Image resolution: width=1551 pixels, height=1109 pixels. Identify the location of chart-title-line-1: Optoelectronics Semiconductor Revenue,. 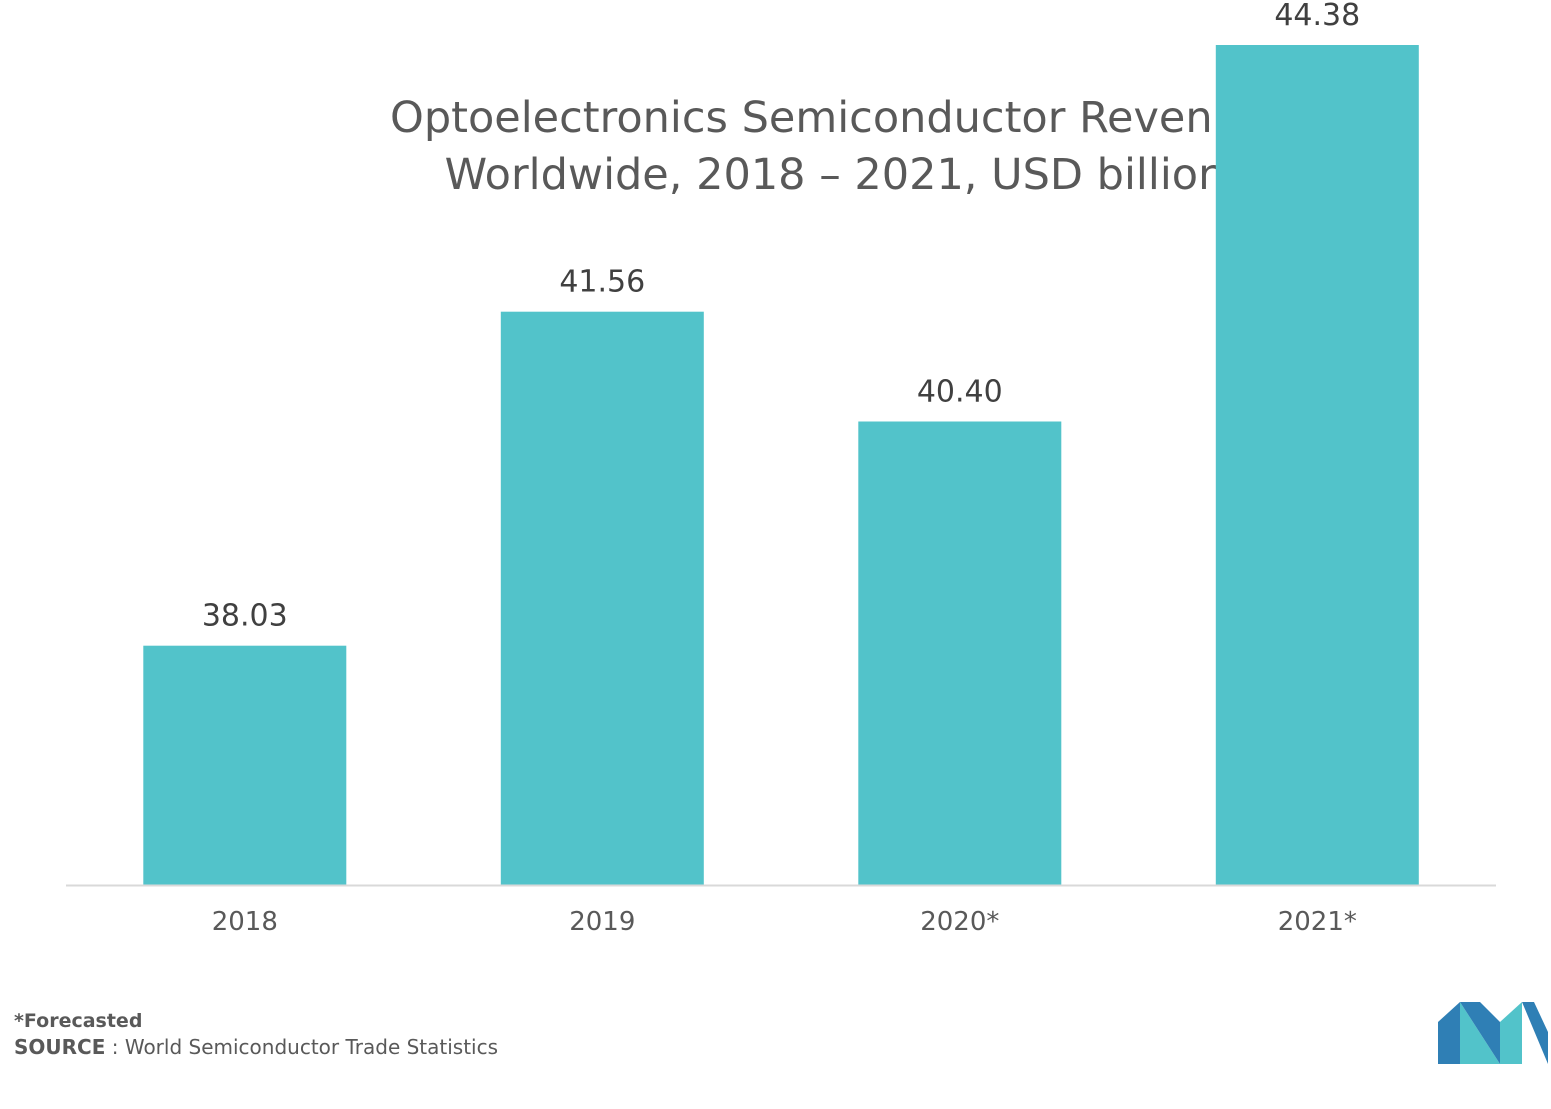
(835, 118).